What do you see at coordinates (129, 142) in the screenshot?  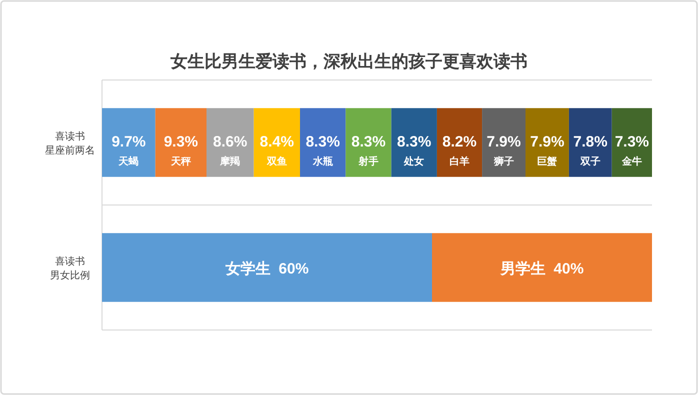 I see `data-label: 9.7%` at bounding box center [129, 142].